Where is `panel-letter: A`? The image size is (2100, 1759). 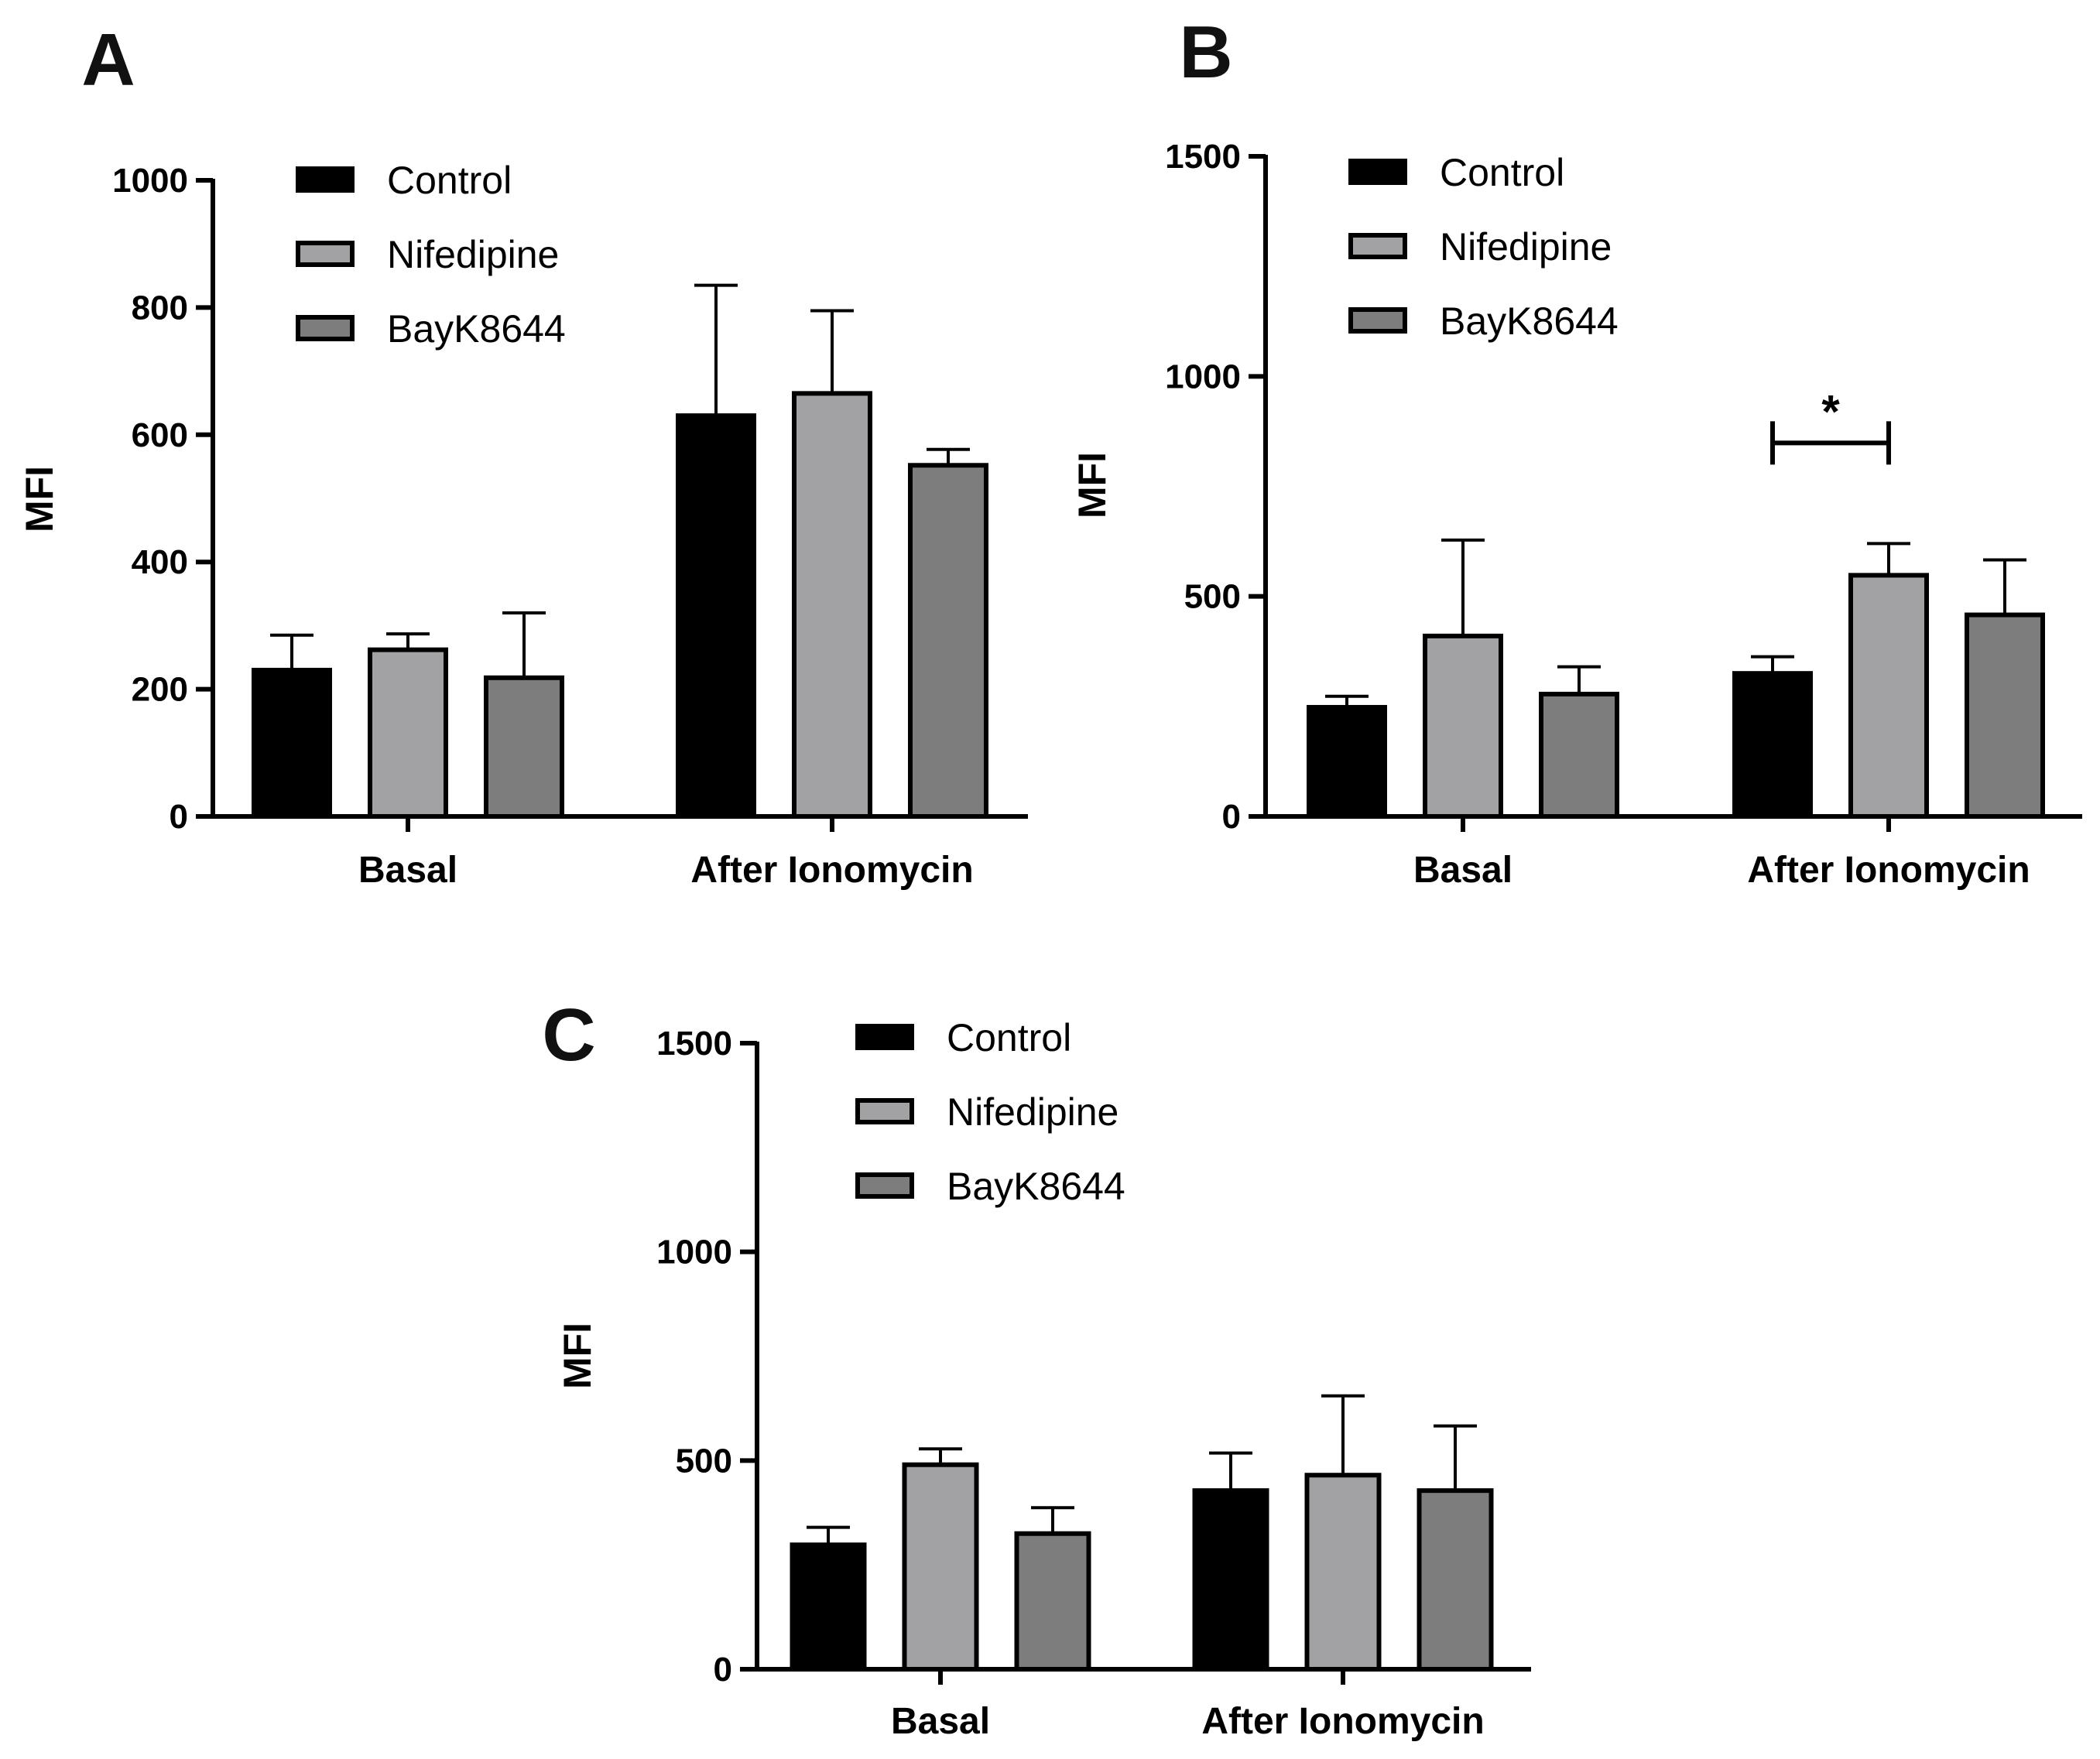 panel-letter: A is located at coordinates (108, 60).